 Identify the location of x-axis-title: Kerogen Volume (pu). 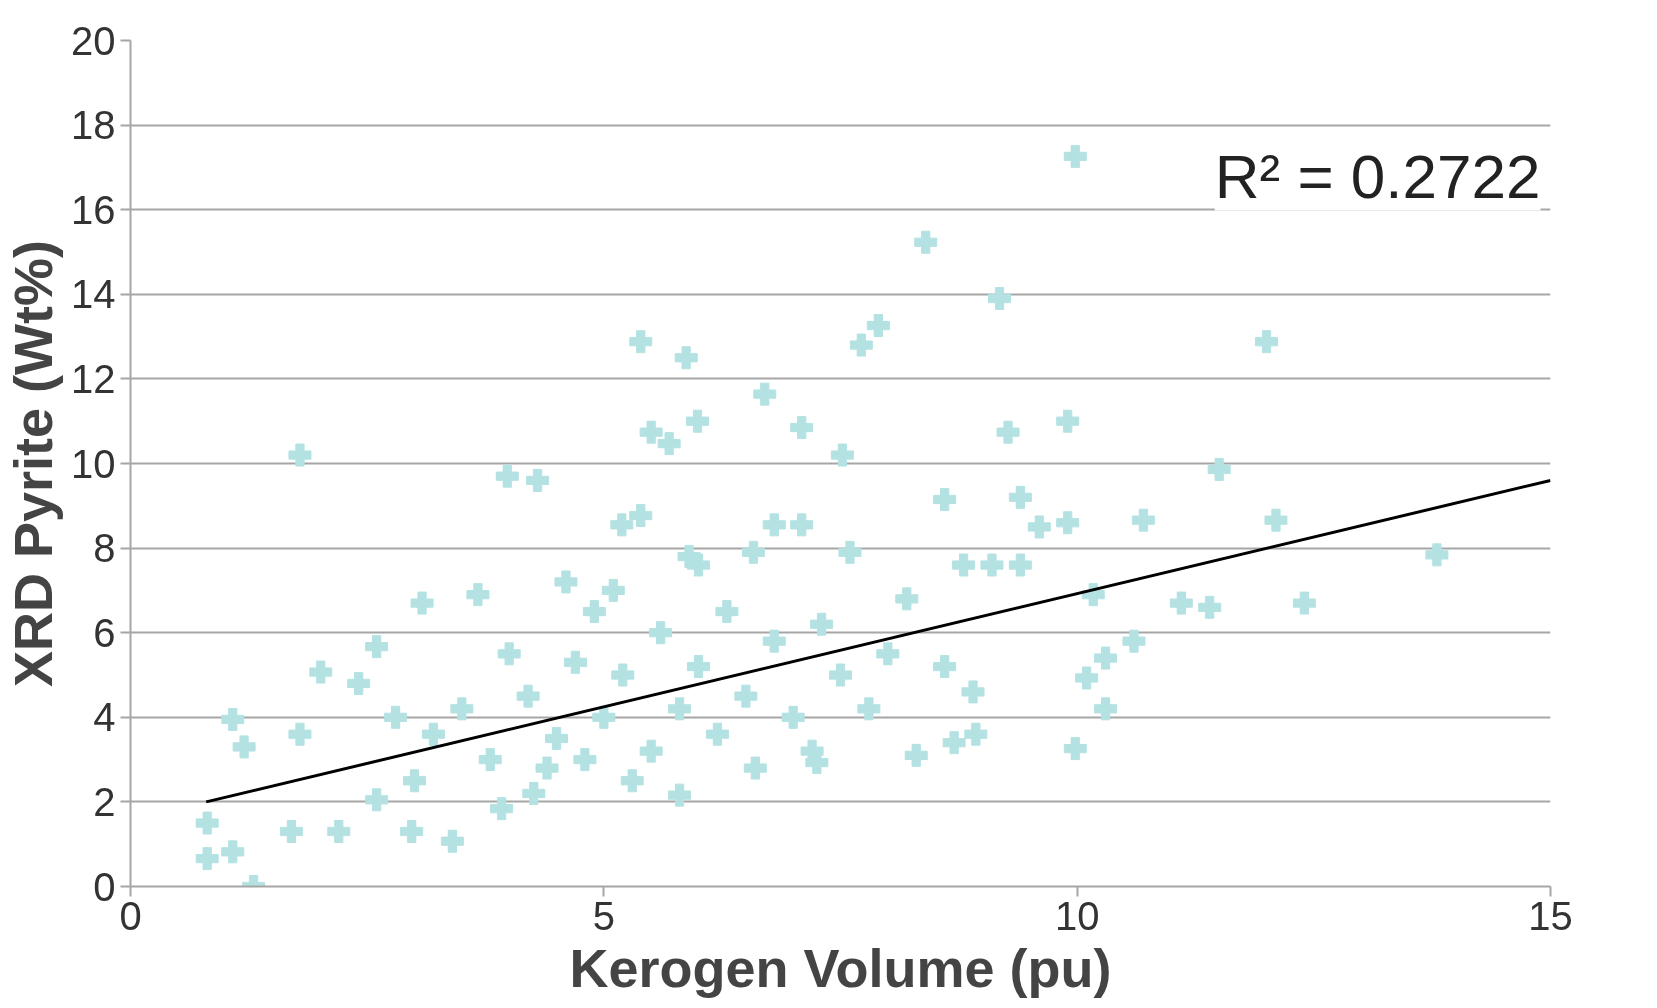
(840, 967).